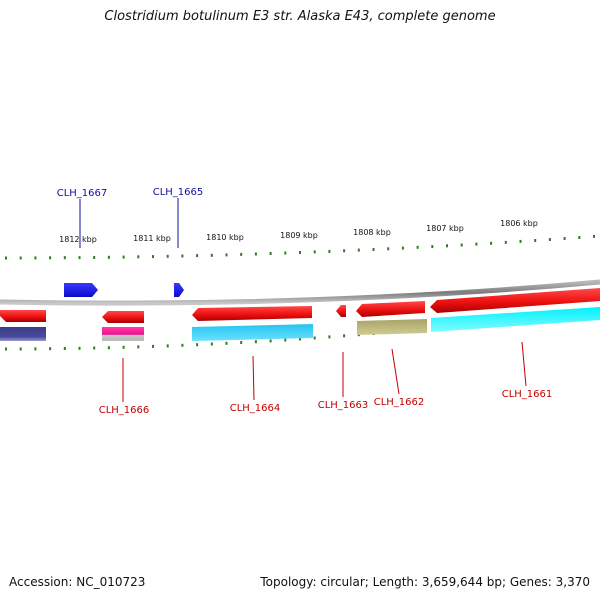 Image resolution: width=600 pixels, height=600 pixels. What do you see at coordinates (225, 237) in the screenshot?
I see `ruler-label: 1810 kbp` at bounding box center [225, 237].